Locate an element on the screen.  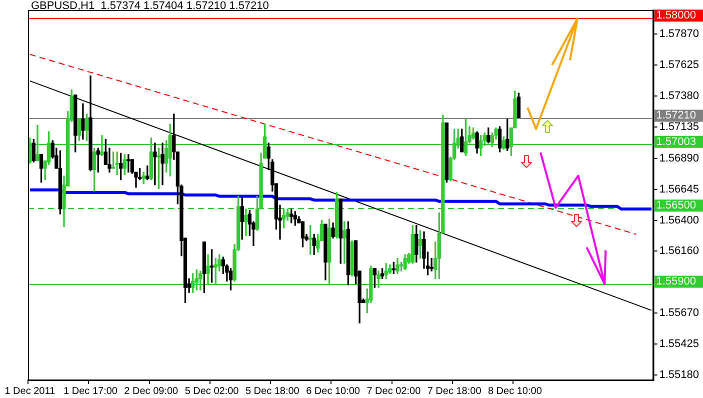
x-tick-label: 6 Dec 10:00 is located at coordinates (333, 391).